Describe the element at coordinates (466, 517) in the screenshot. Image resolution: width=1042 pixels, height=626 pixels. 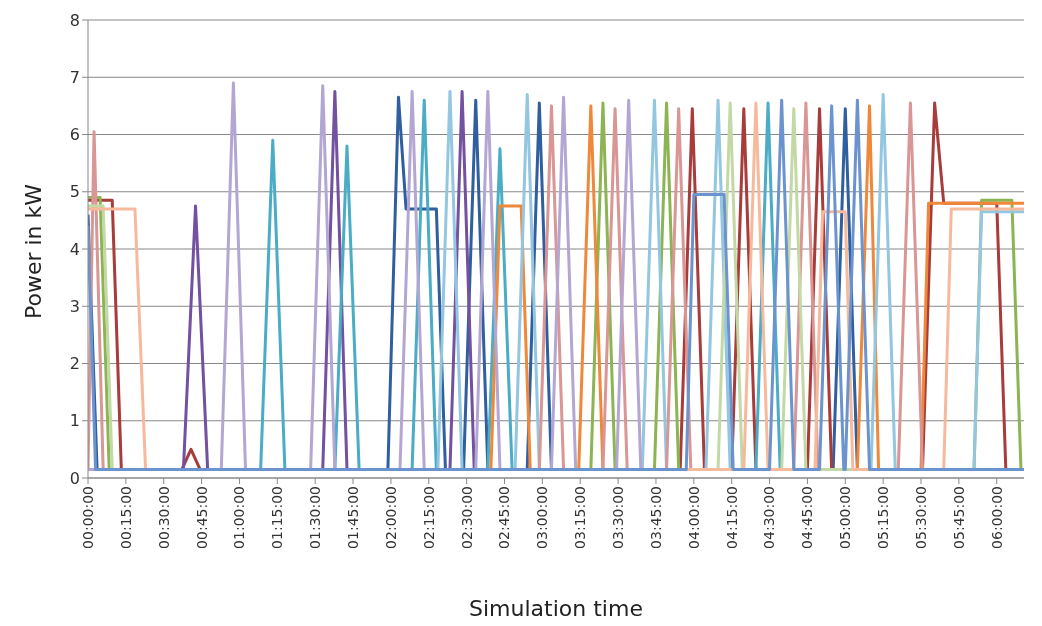
I see `x-tick-label: 02:30:00` at that location.